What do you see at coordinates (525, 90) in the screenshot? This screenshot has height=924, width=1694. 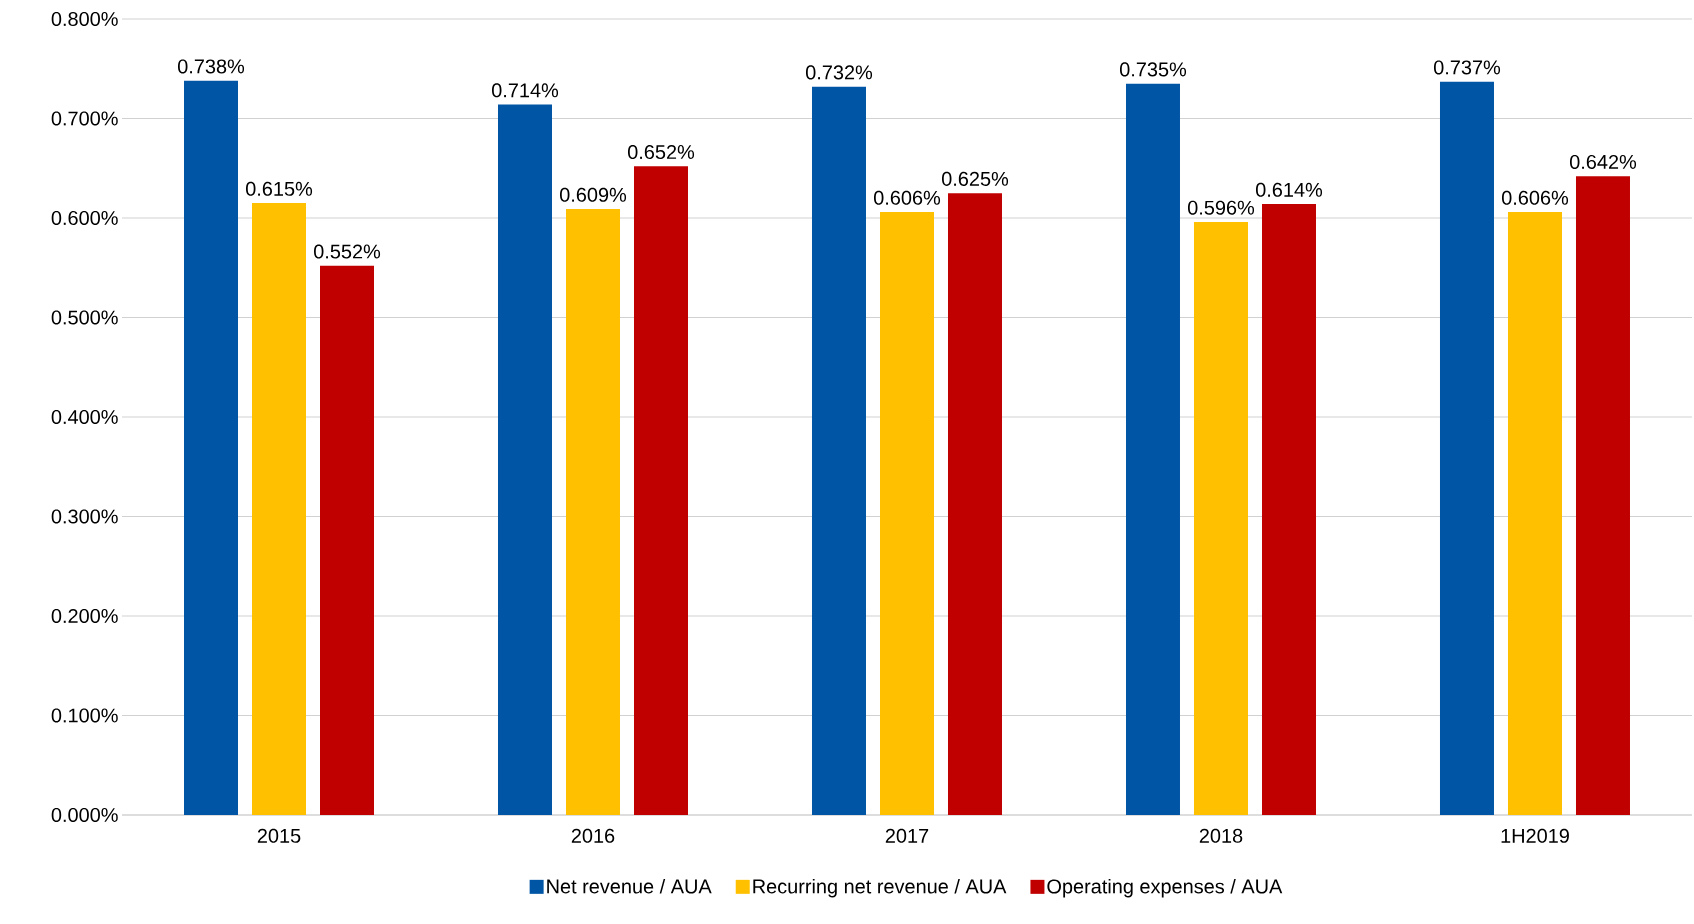 I see `data-label: 0.714%` at bounding box center [525, 90].